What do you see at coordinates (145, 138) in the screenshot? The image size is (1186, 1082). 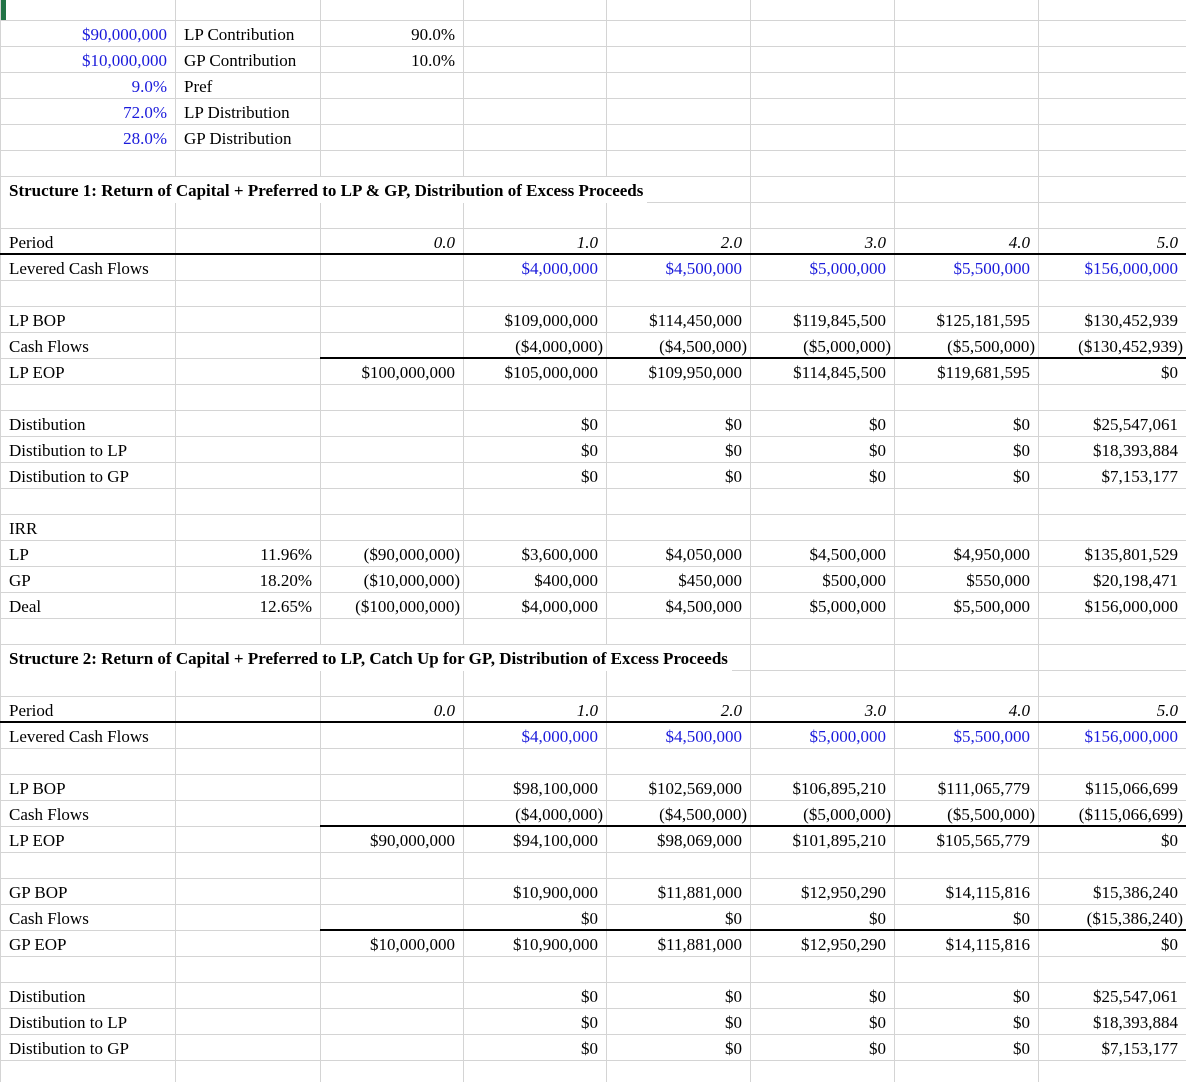 I see `cell: 28.0%` at bounding box center [145, 138].